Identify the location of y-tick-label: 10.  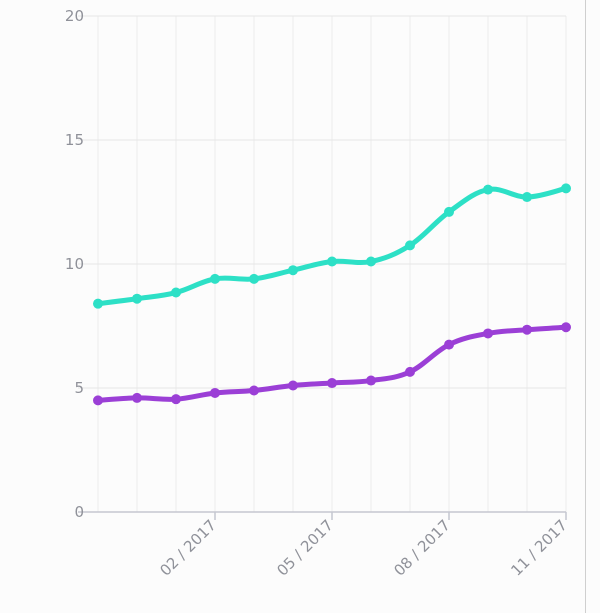
(74, 264).